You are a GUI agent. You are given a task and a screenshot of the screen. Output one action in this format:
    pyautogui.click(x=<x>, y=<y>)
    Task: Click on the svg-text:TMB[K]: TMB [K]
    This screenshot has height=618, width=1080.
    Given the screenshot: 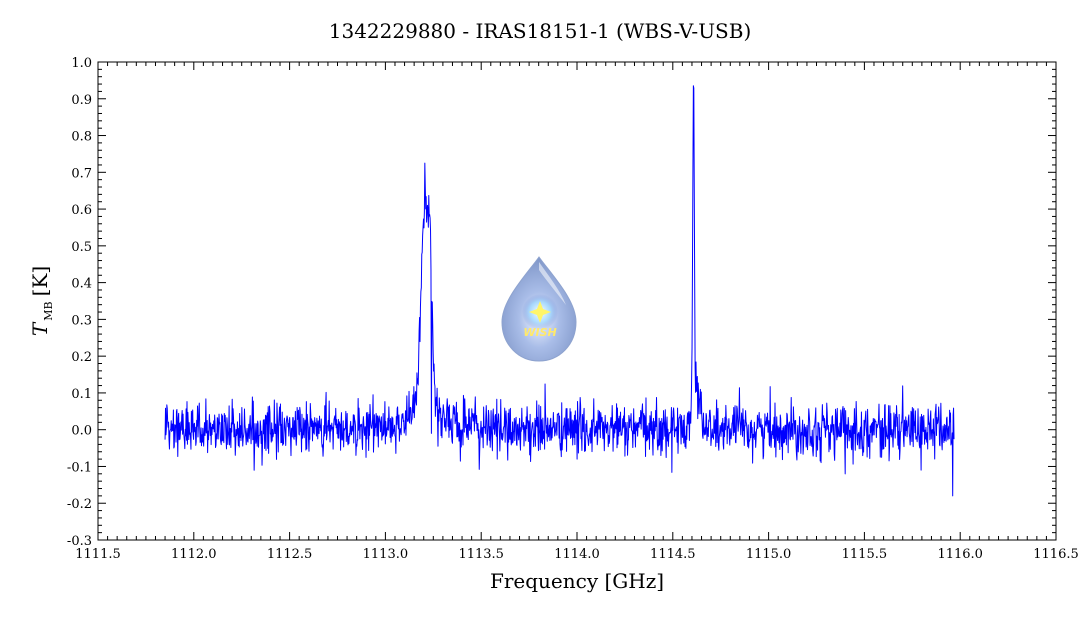 What is the action you would take?
    pyautogui.click(x=41, y=301)
    